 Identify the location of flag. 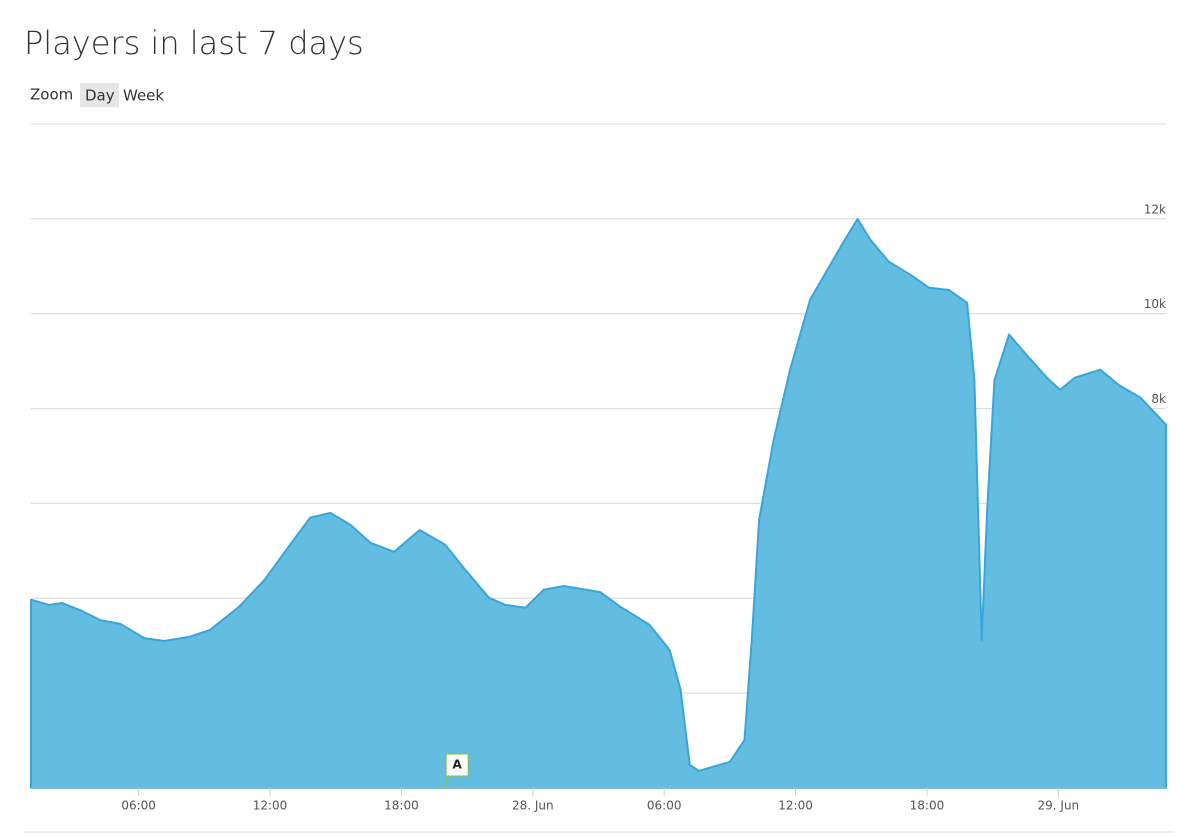
(457, 765).